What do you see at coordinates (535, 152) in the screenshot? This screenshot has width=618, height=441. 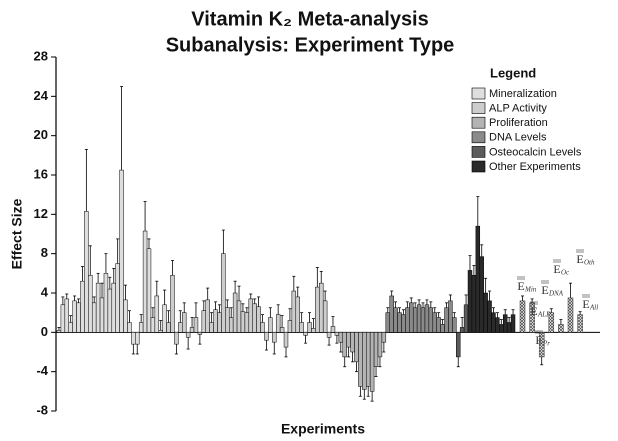 I see `legend-label: Osteocalcin Levels` at bounding box center [535, 152].